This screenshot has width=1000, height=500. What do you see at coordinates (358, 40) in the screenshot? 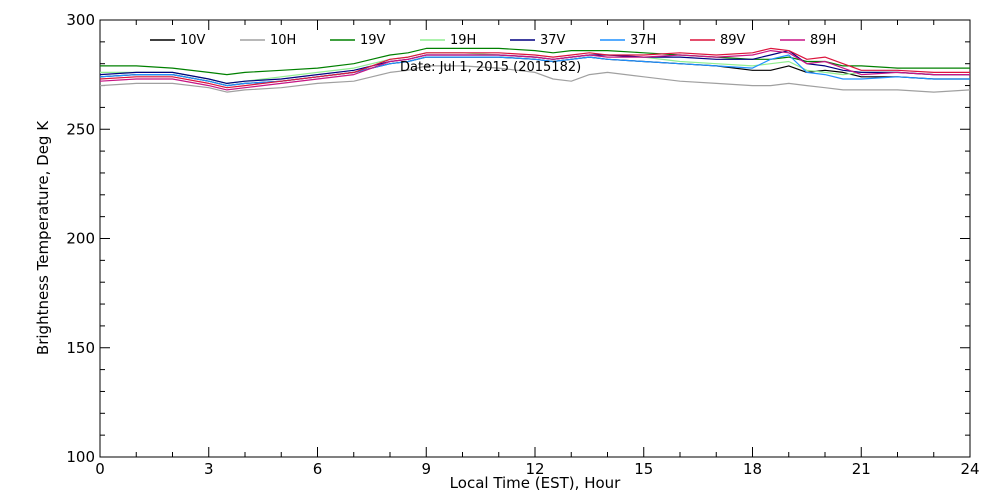
I see `legend-item-19v: 19V` at bounding box center [358, 40].